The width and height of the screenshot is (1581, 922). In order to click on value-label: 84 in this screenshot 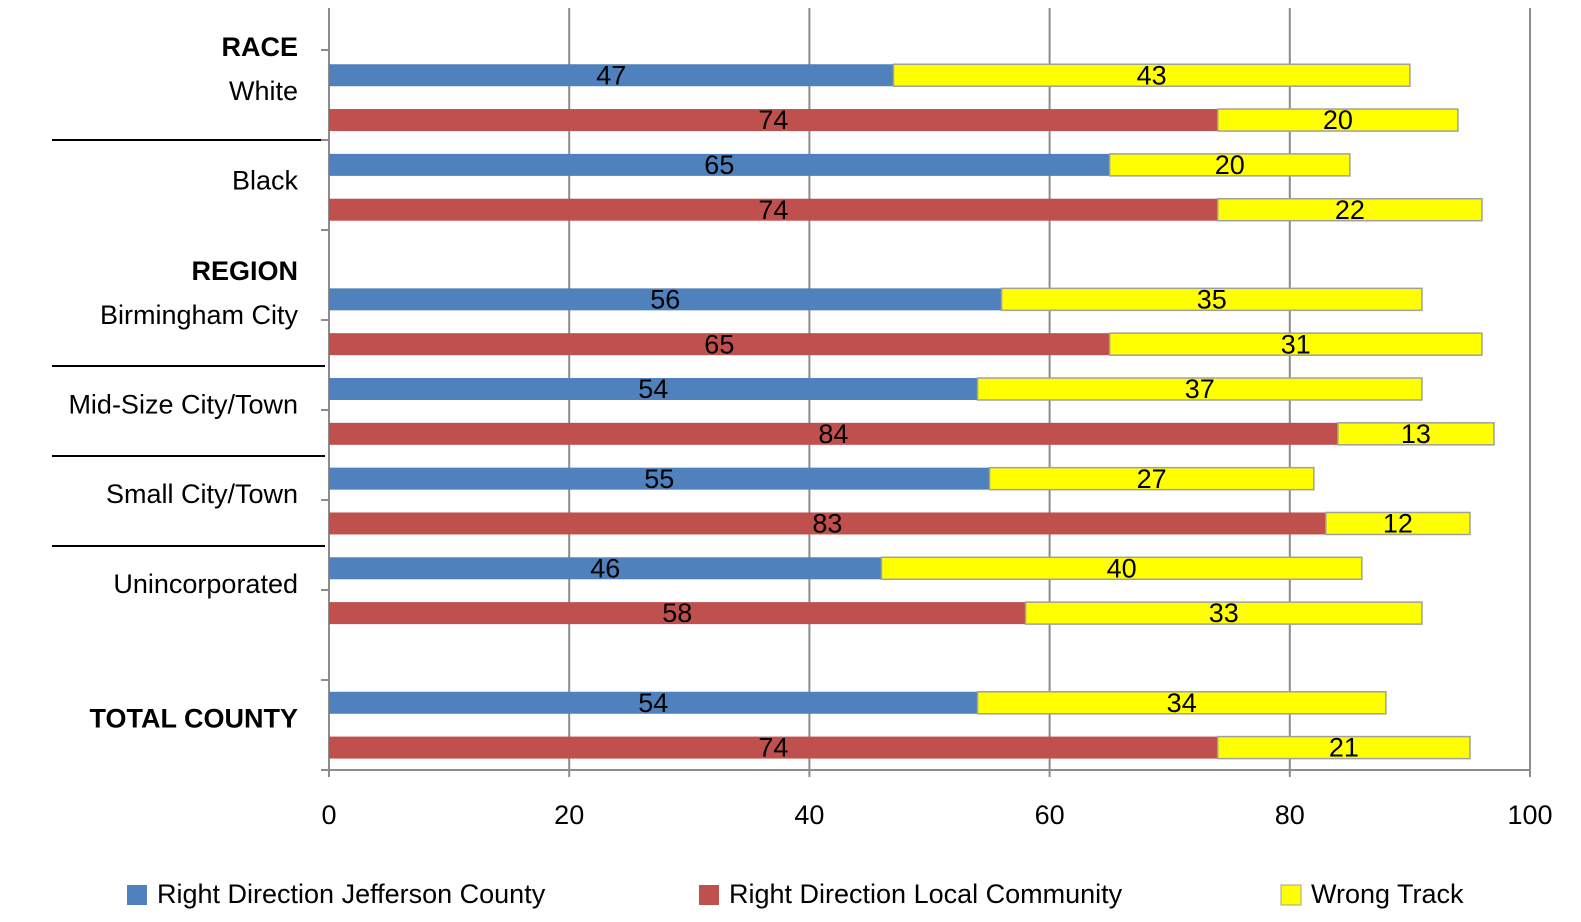, I will do `click(833, 434)`.